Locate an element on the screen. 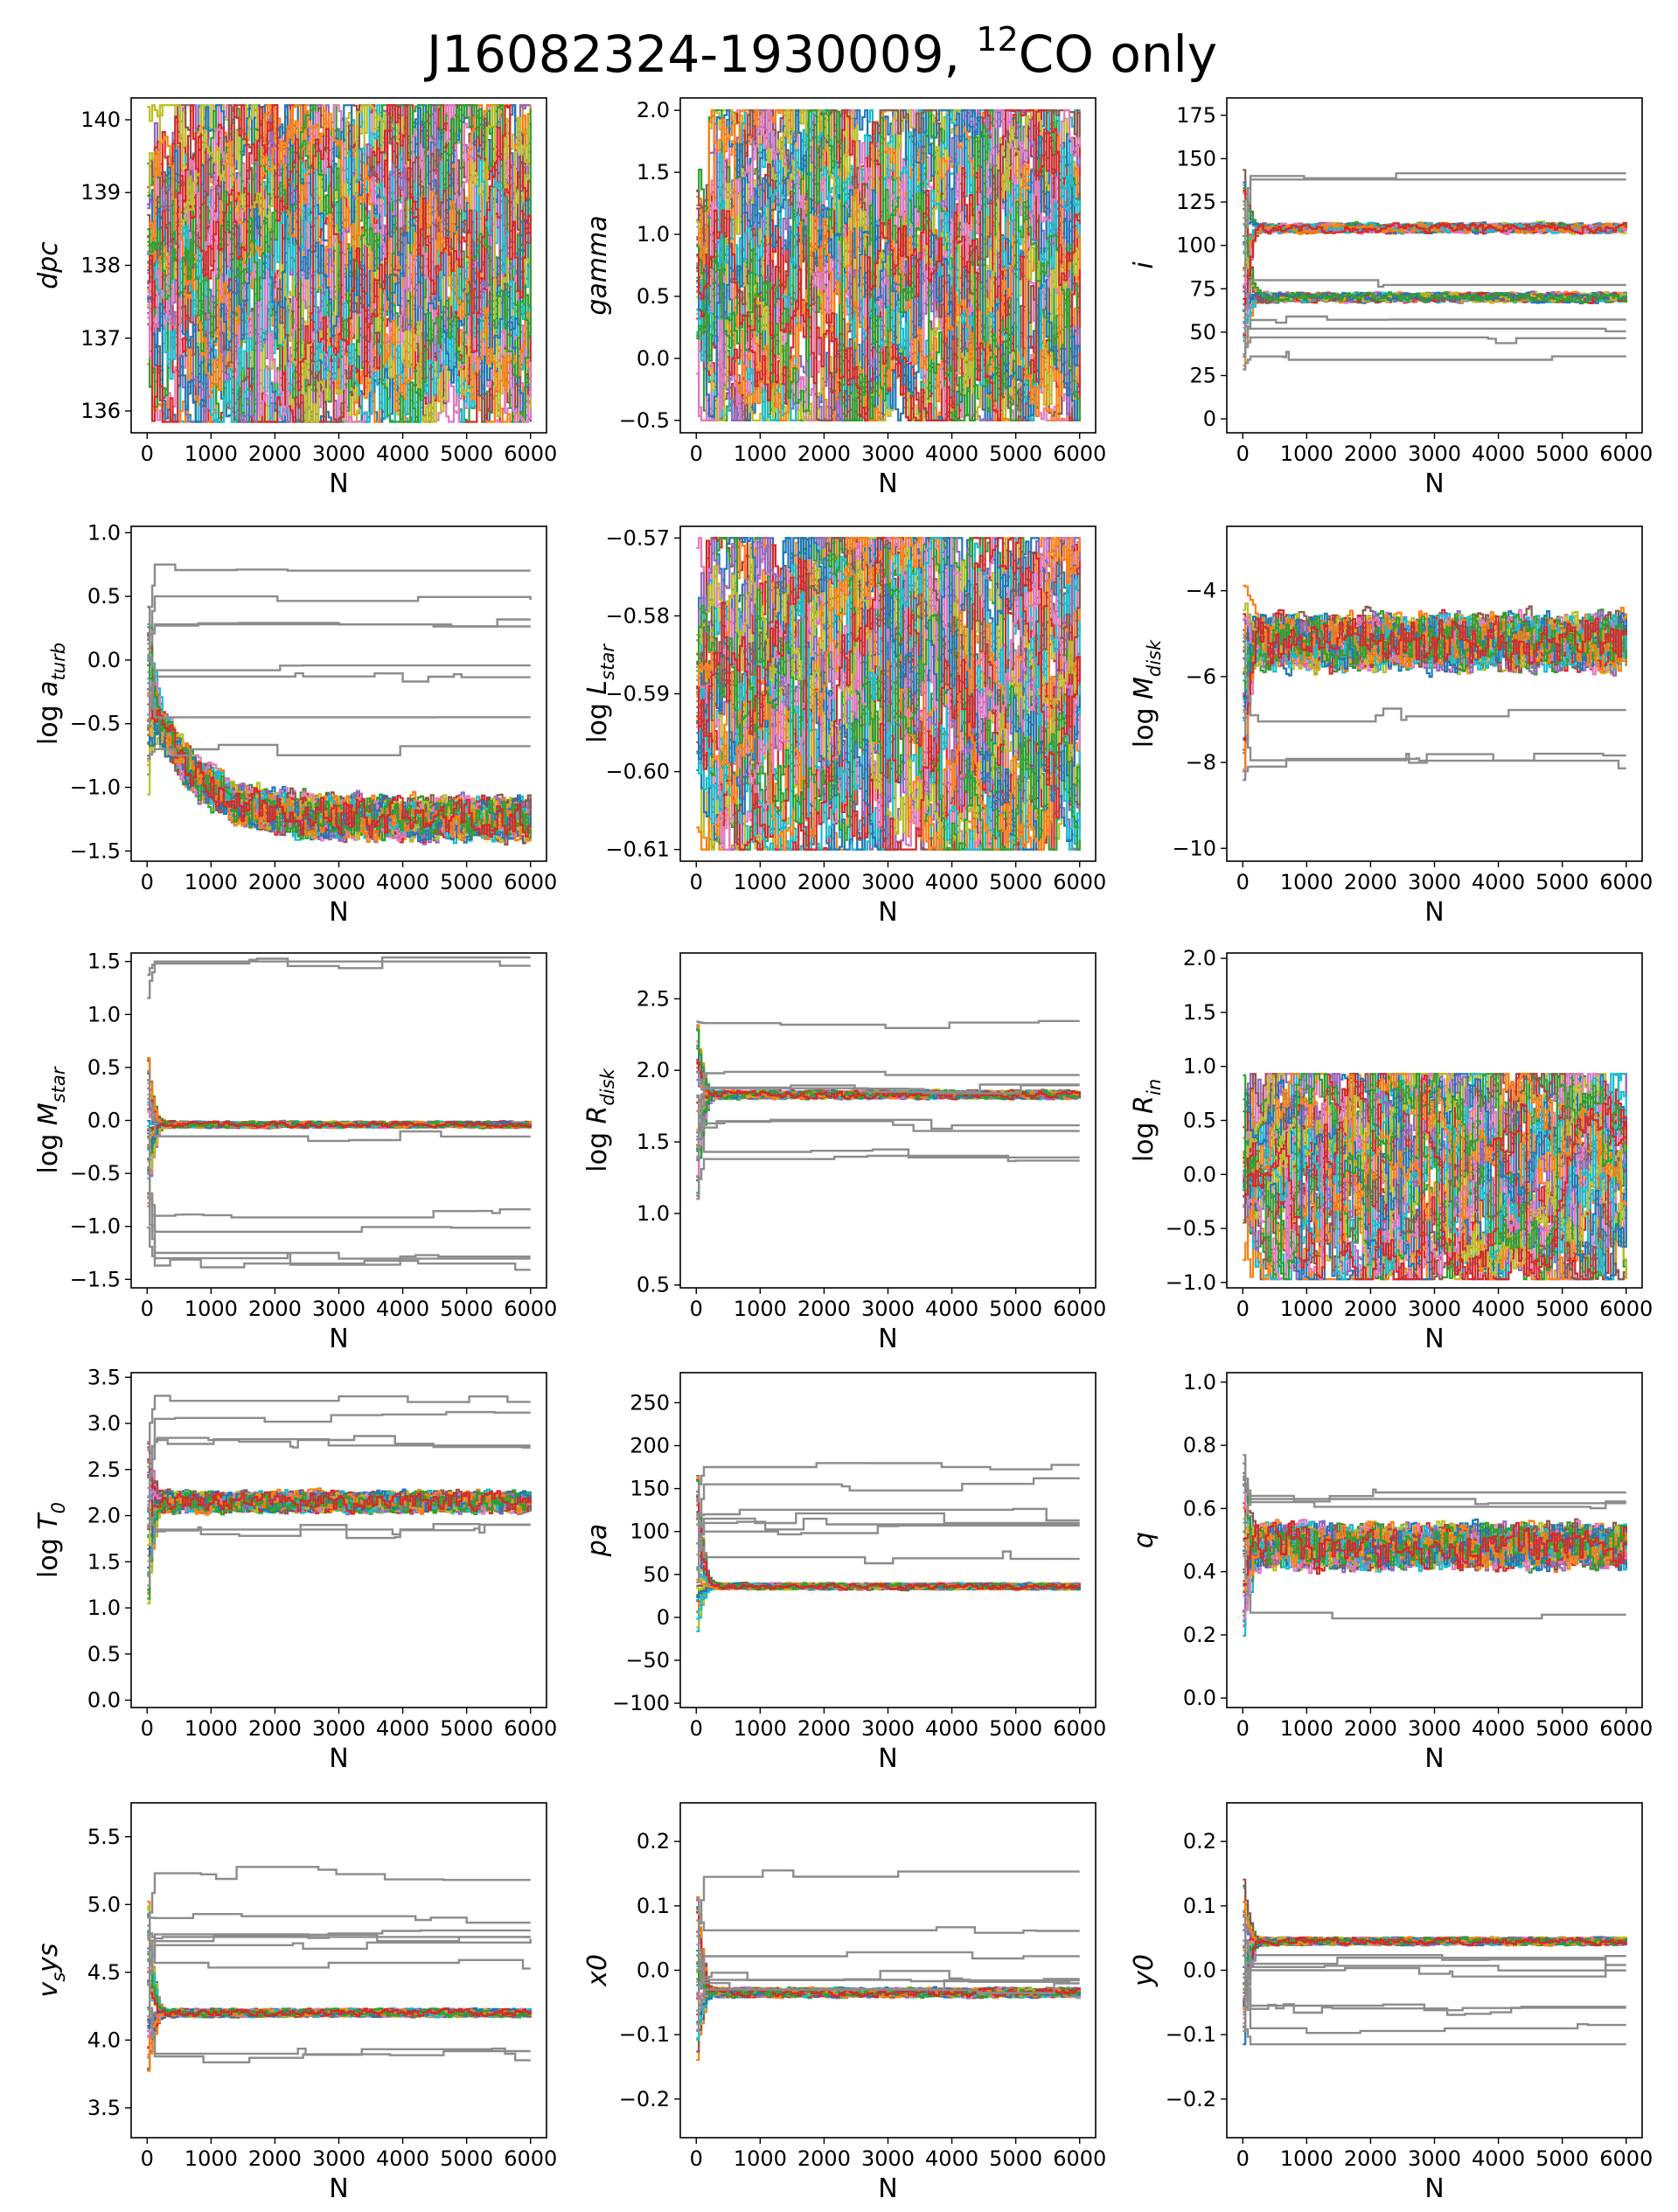  y-tick-label: 0.2 is located at coordinates (1199, 1841).